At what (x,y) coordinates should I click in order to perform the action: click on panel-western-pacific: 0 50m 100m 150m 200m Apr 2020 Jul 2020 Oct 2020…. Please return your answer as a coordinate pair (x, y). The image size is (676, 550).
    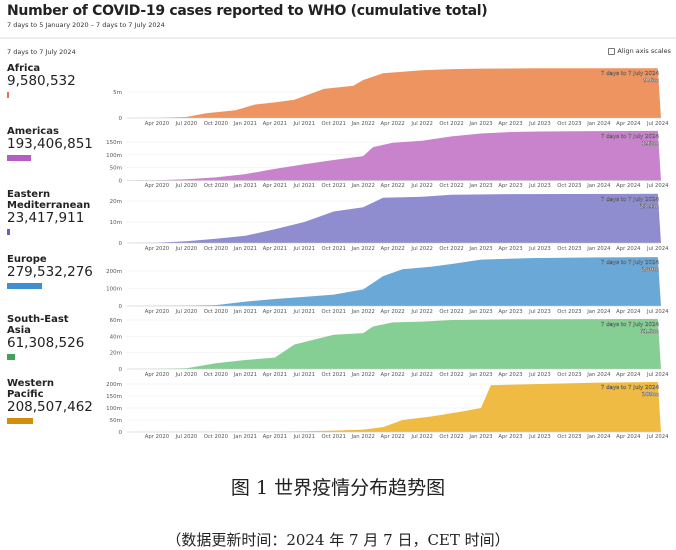
    Looking at the image, I should click on (387, 411).